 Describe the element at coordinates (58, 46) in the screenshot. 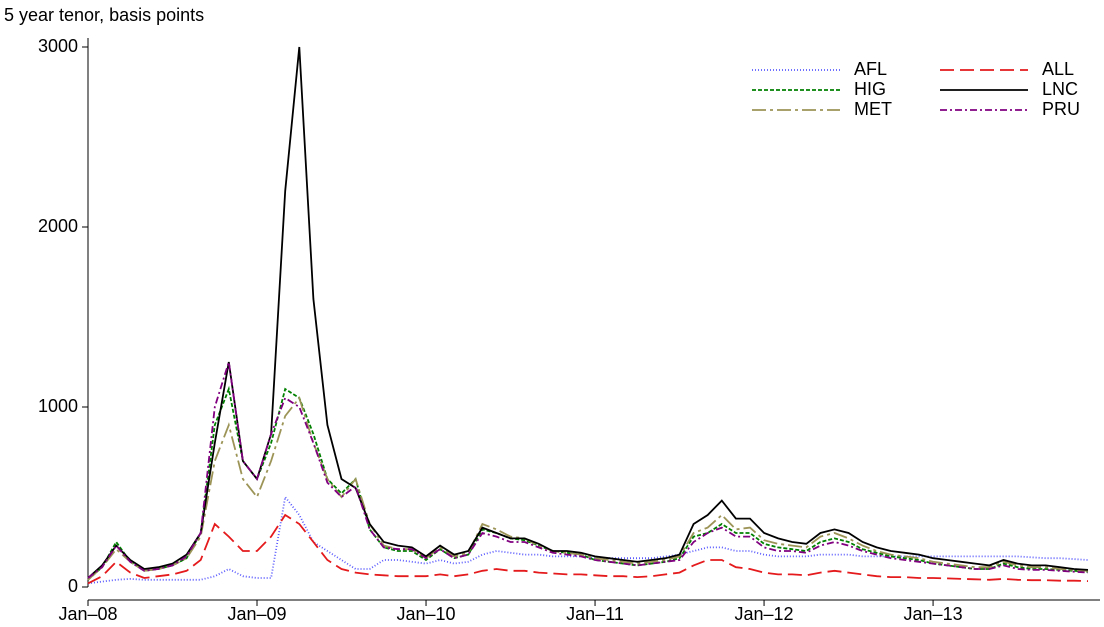

I see `y-tick-label: 3000` at that location.